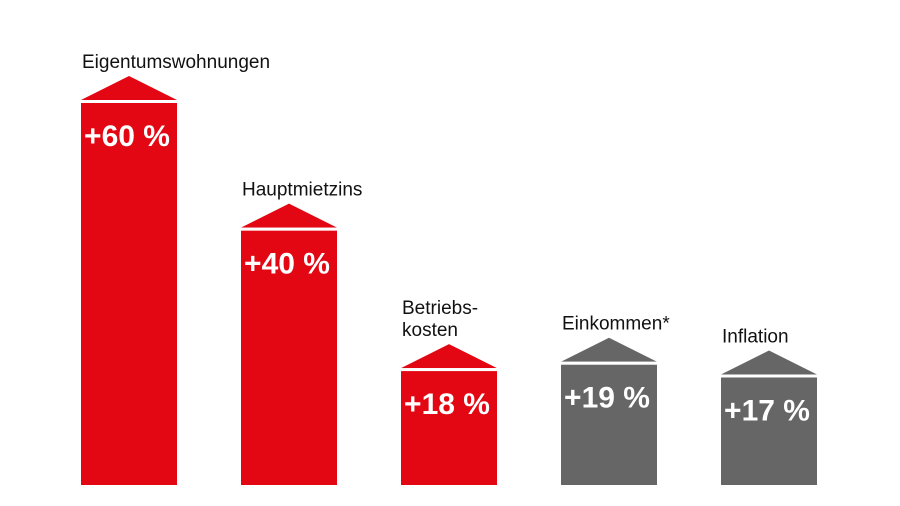 Image resolution: width=900 pixels, height=506 pixels. What do you see at coordinates (440, 308) in the screenshot?
I see `category-label-2-0: Betriebs-` at bounding box center [440, 308].